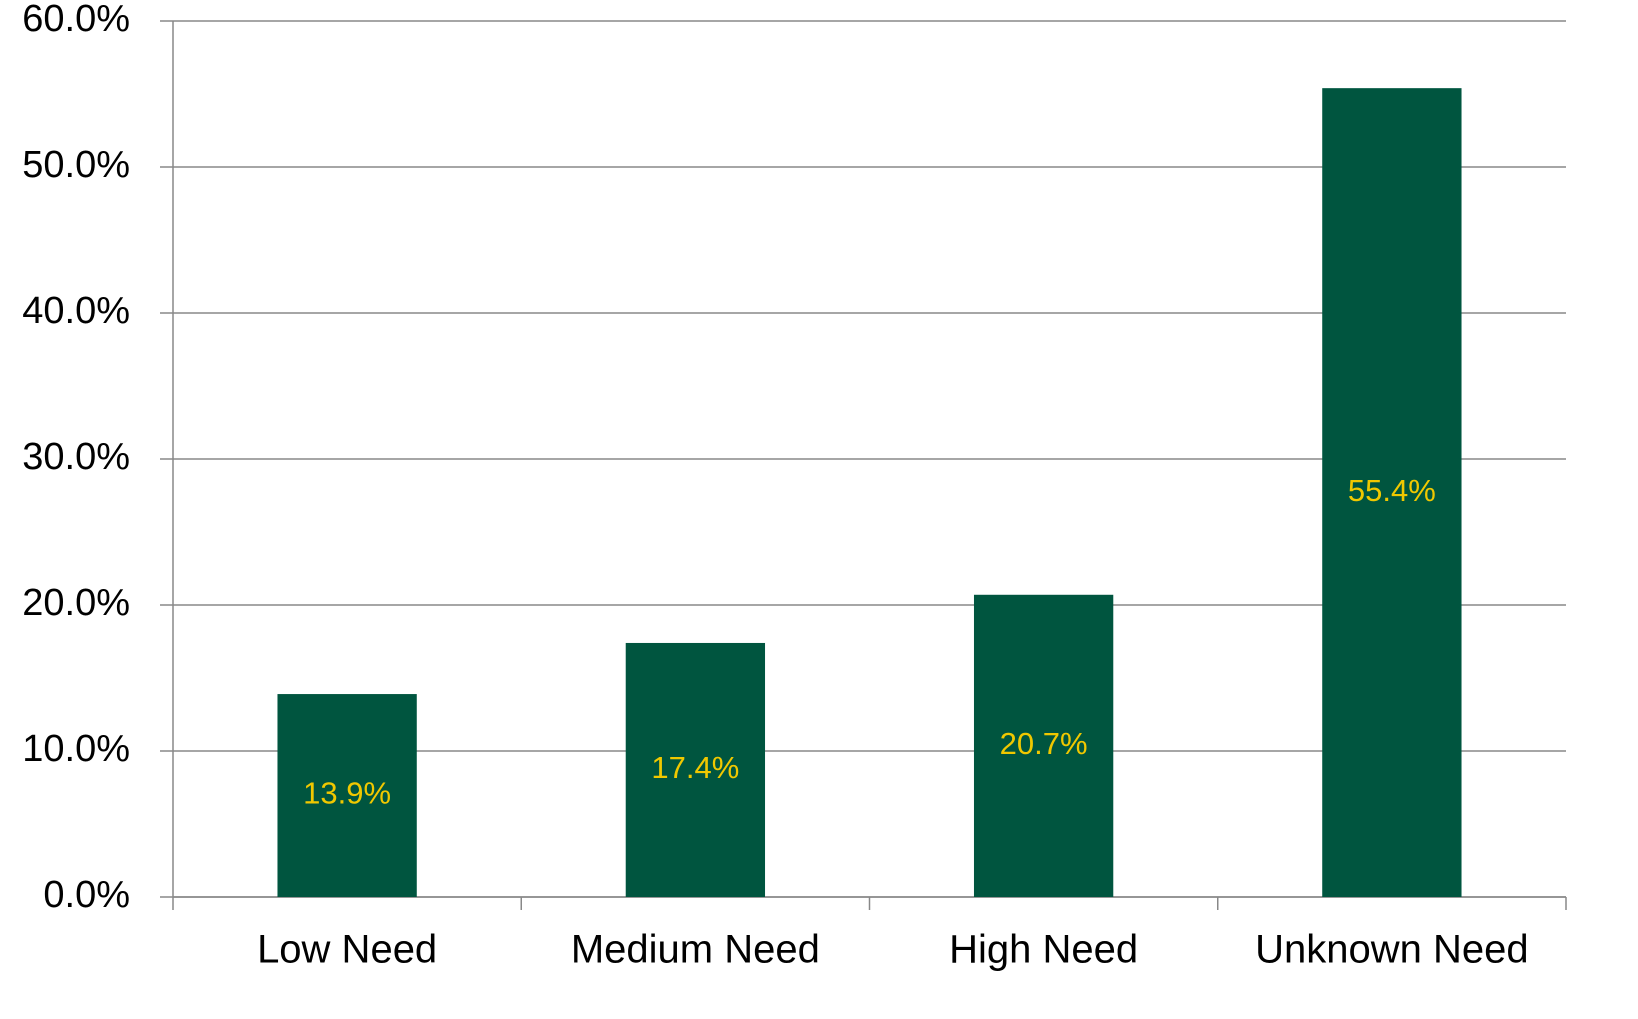  Describe the element at coordinates (76, 457) in the screenshot. I see `y-tick-label: 30.0%` at that location.